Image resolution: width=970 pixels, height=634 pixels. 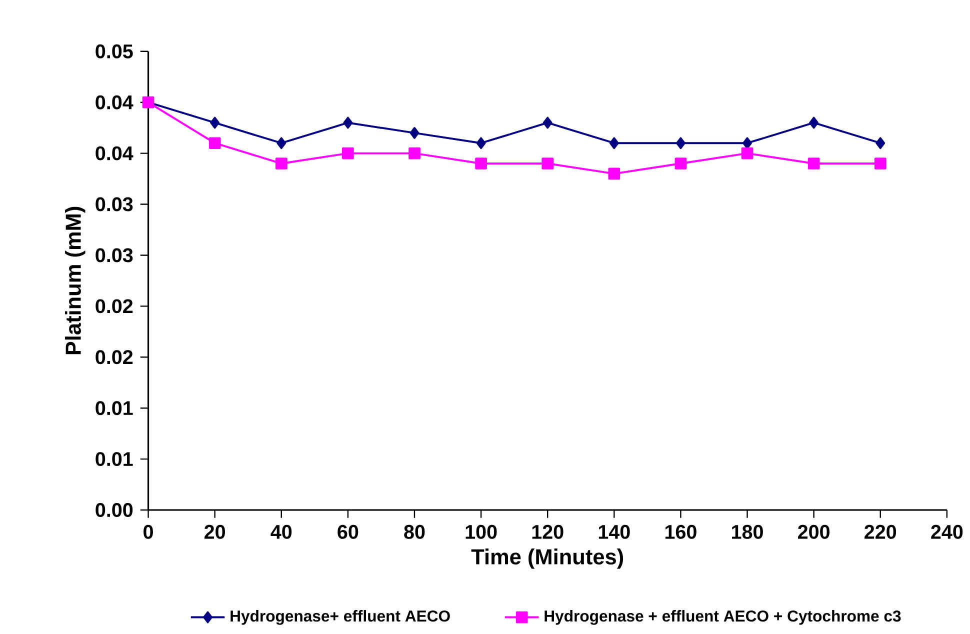 I want to click on x-tick-label: 200, so click(x=814, y=532).